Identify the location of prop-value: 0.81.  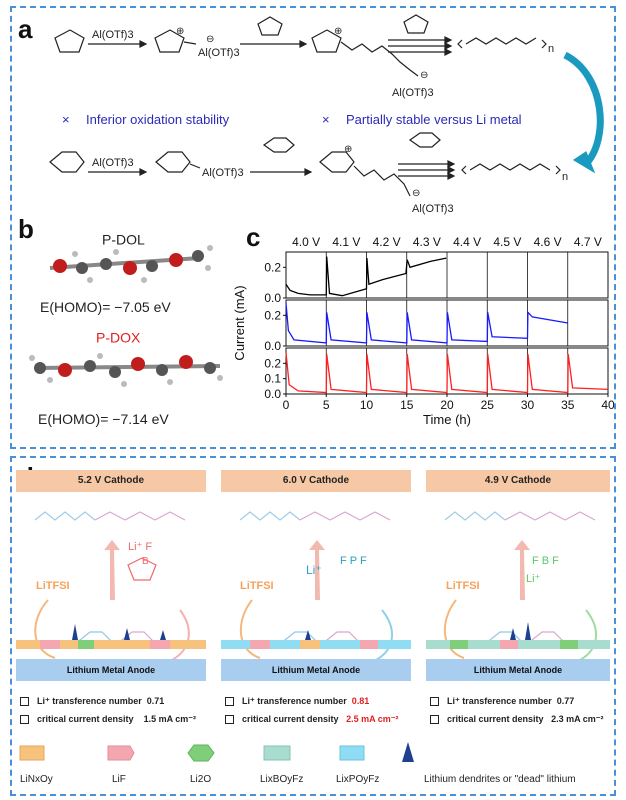
(360, 701).